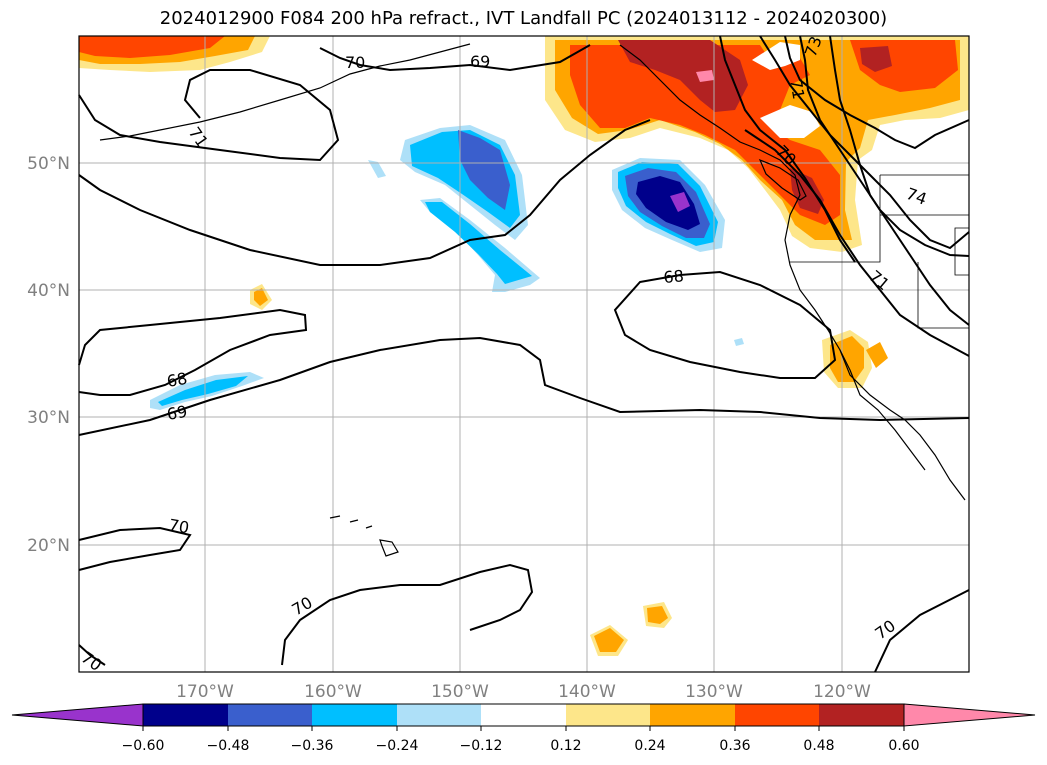 The height and width of the screenshot is (765, 1047). I want to click on negative-anomaly-speck, so click(377, 169).